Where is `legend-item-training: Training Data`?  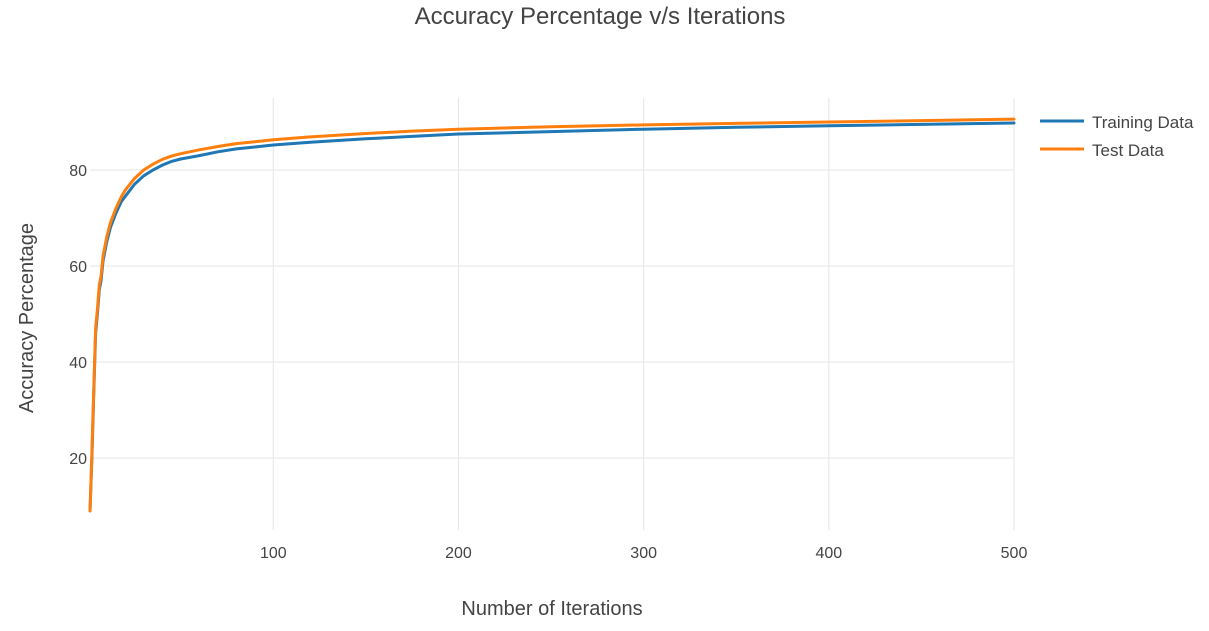
legend-item-training: Training Data is located at coordinates (1117, 122).